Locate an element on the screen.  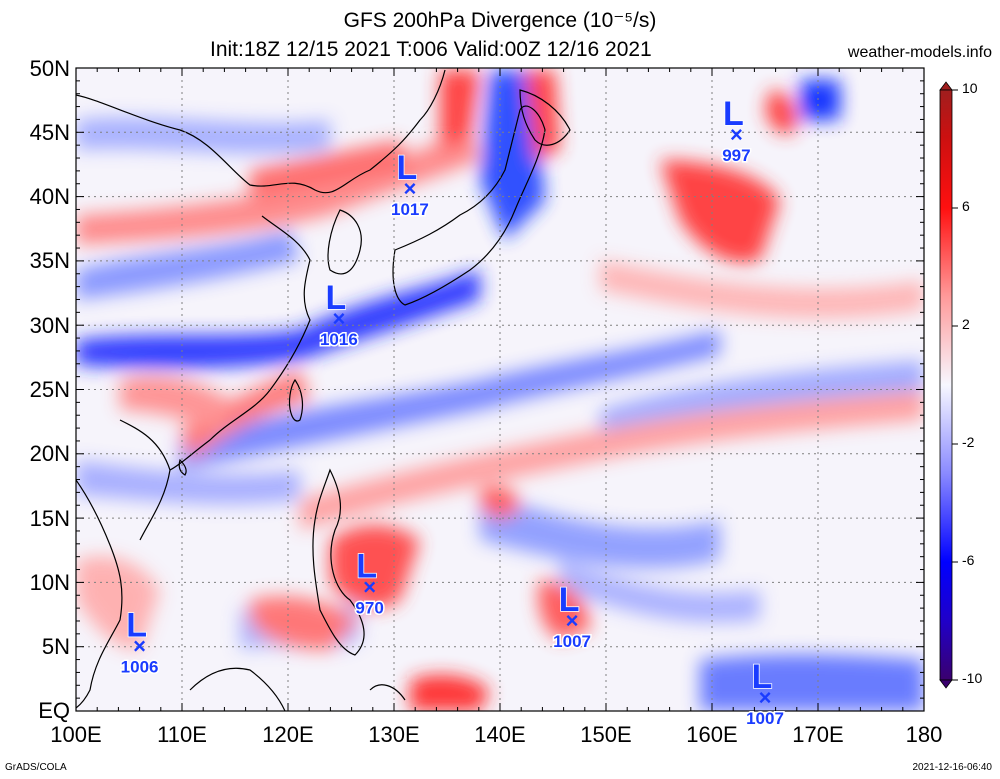
low-pressure-value: 1006 is located at coordinates (140, 667).